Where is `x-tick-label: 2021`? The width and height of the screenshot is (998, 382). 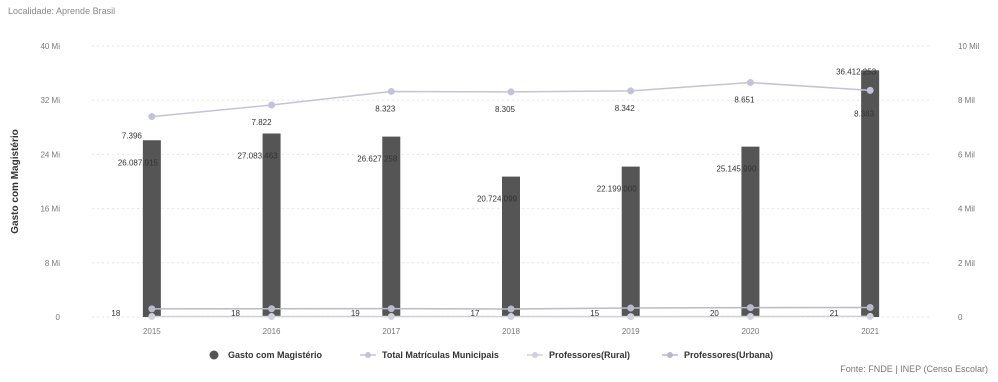 x-tick-label: 2021 is located at coordinates (870, 331).